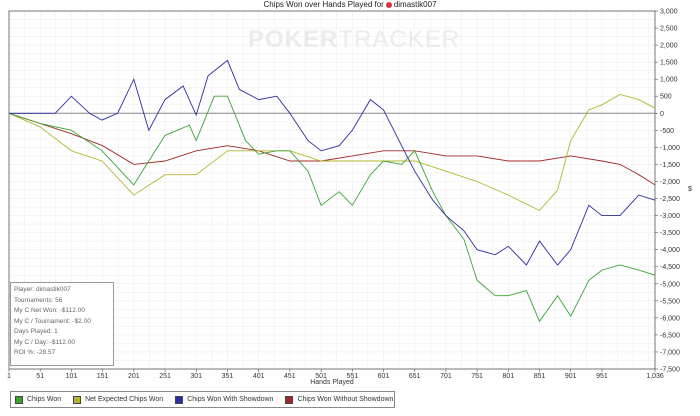  What do you see at coordinates (415, 4) in the screenshot?
I see `chart-title-player: dimastik007` at bounding box center [415, 4].